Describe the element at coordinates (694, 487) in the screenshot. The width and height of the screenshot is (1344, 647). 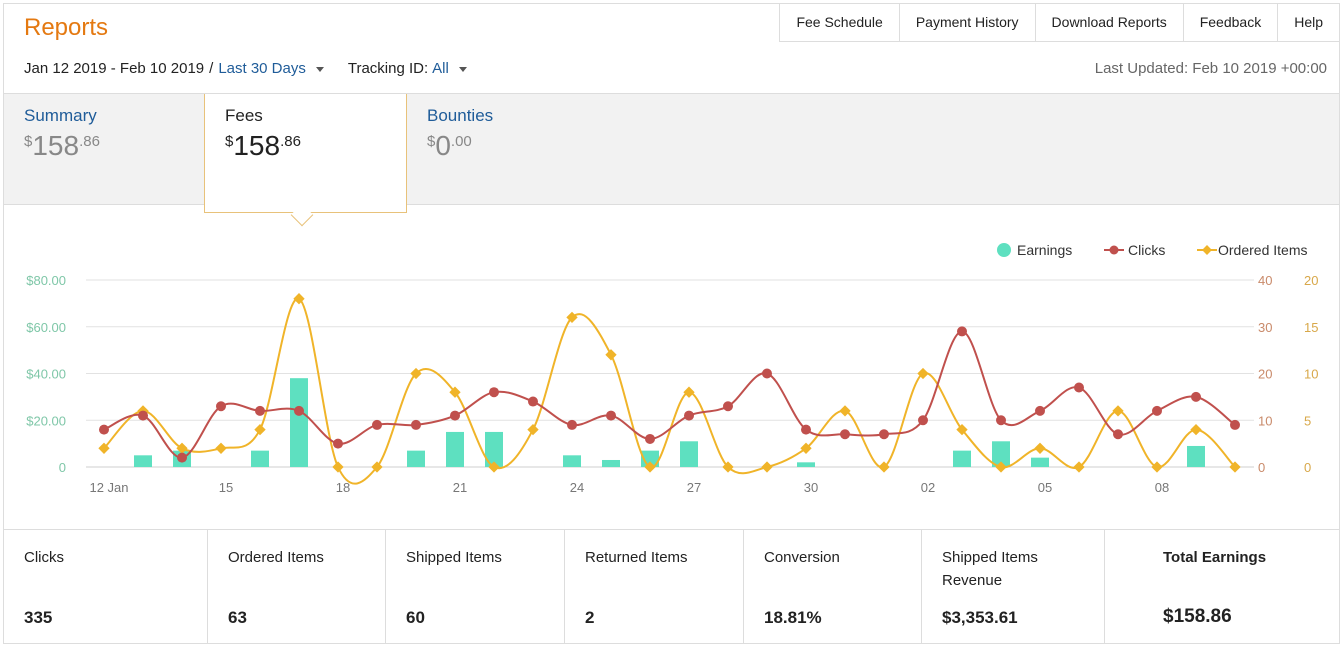
I see `x-axis-tick-label: 27` at that location.